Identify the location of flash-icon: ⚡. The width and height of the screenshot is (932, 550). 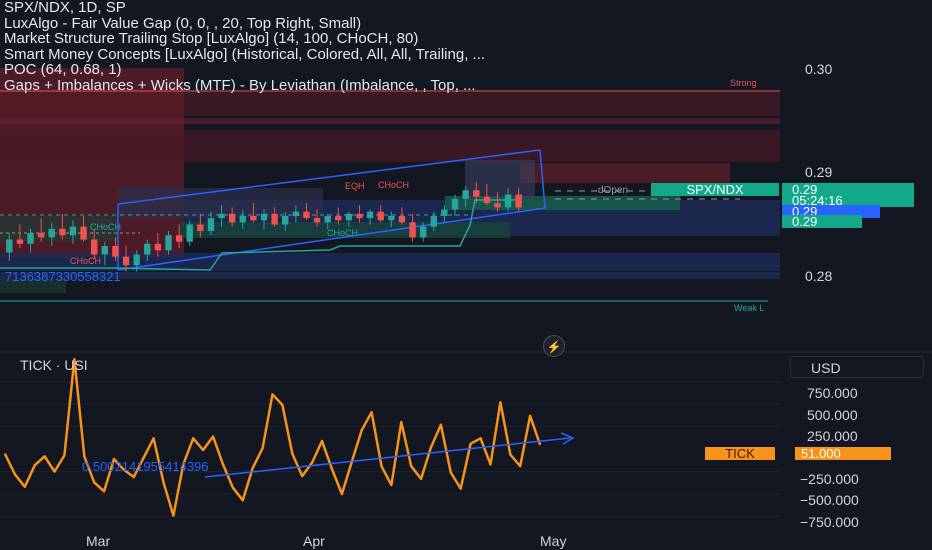
(554, 346).